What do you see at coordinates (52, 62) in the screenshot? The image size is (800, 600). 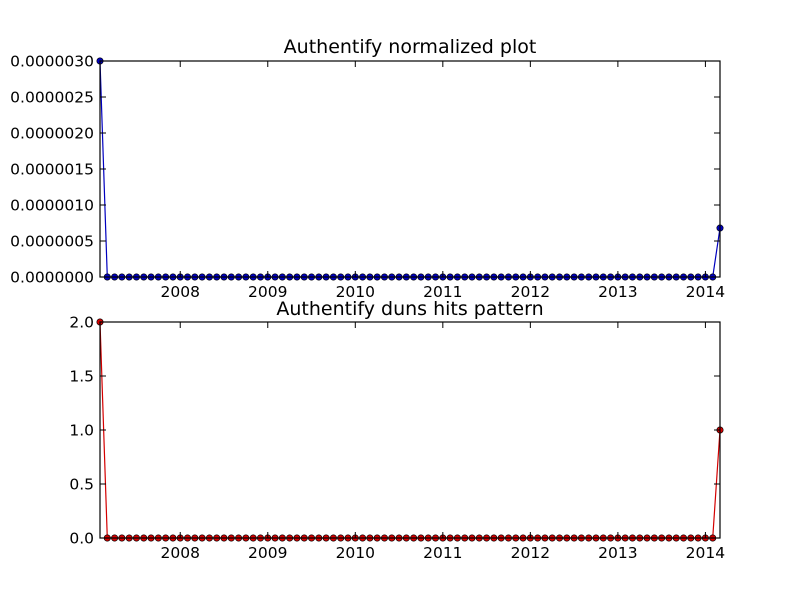 I see `y-tick-label: 0.0000030` at bounding box center [52, 62].